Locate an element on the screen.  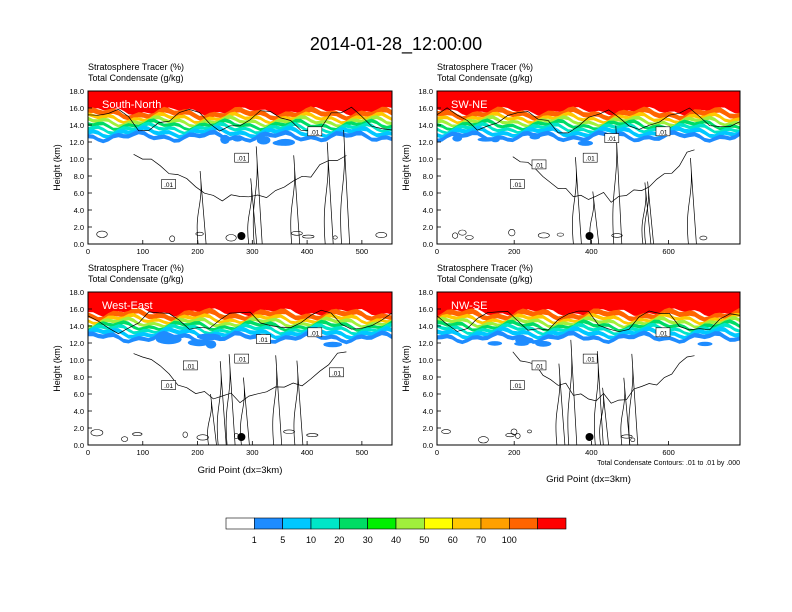
y-axis-label: Height (km) is located at coordinates (406, 368).